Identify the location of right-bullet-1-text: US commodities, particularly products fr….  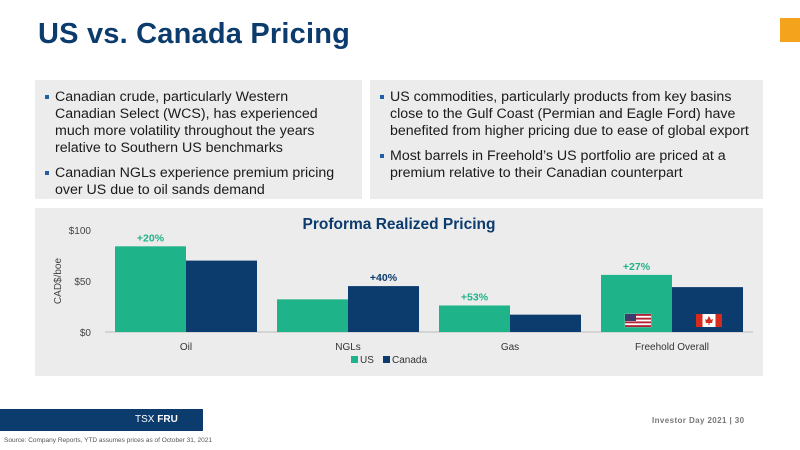
(569, 114).